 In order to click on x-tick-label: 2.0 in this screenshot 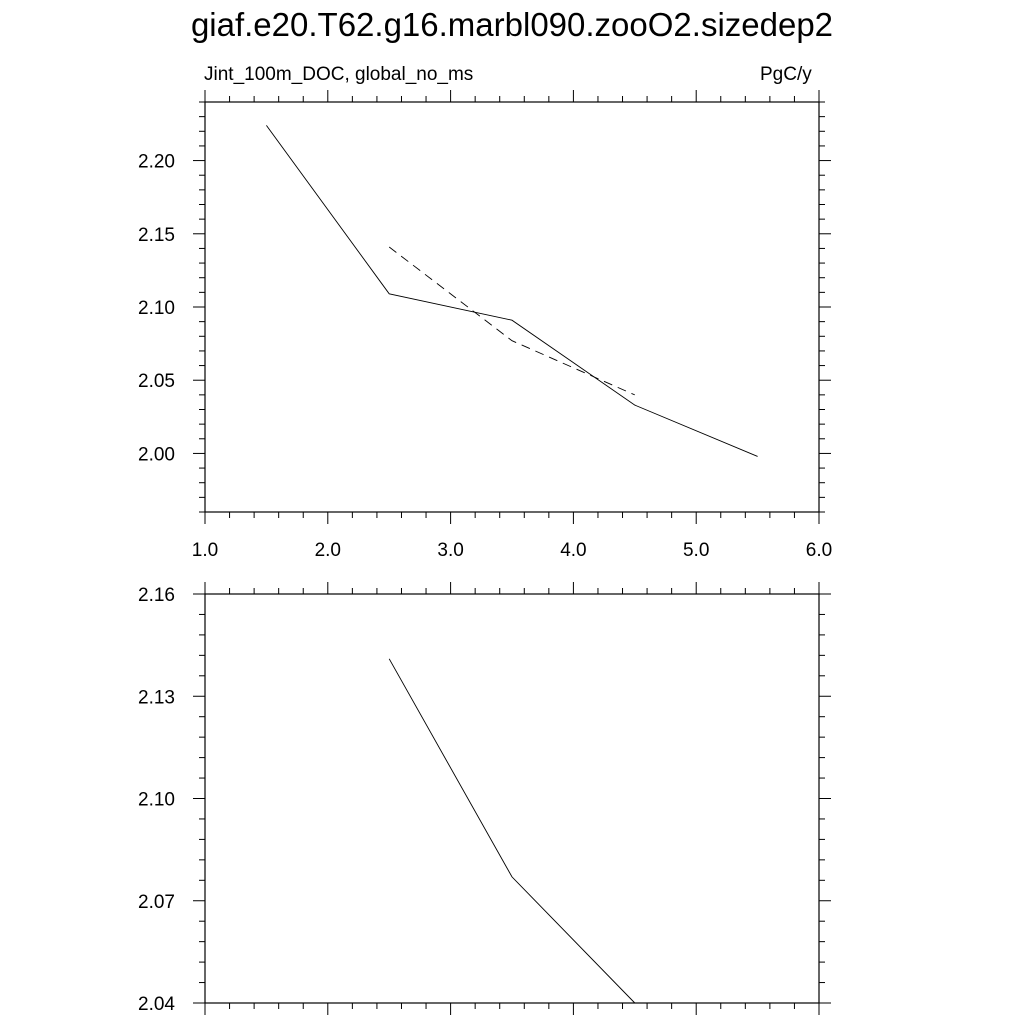, I will do `click(328, 550)`.